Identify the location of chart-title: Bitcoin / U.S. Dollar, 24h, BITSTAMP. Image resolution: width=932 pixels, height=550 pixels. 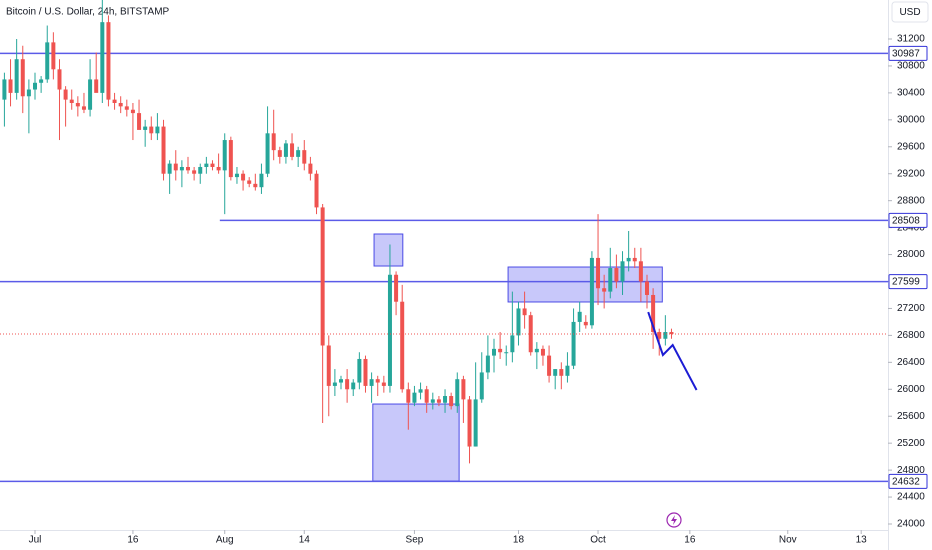
(88, 12).